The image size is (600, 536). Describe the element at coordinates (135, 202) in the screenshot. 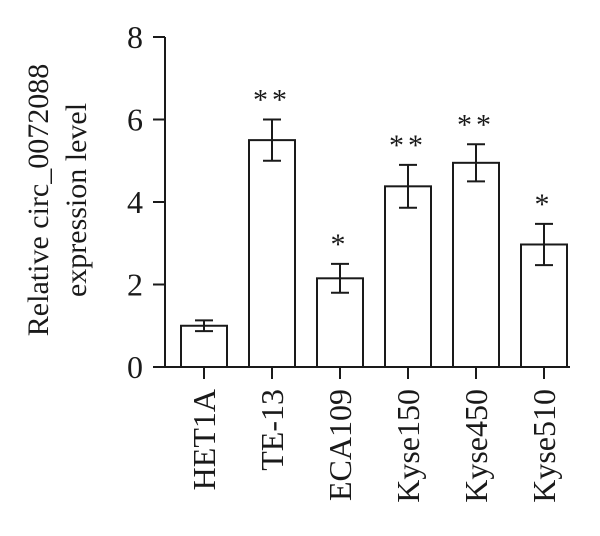

I see `y-tick-label: 4` at that location.